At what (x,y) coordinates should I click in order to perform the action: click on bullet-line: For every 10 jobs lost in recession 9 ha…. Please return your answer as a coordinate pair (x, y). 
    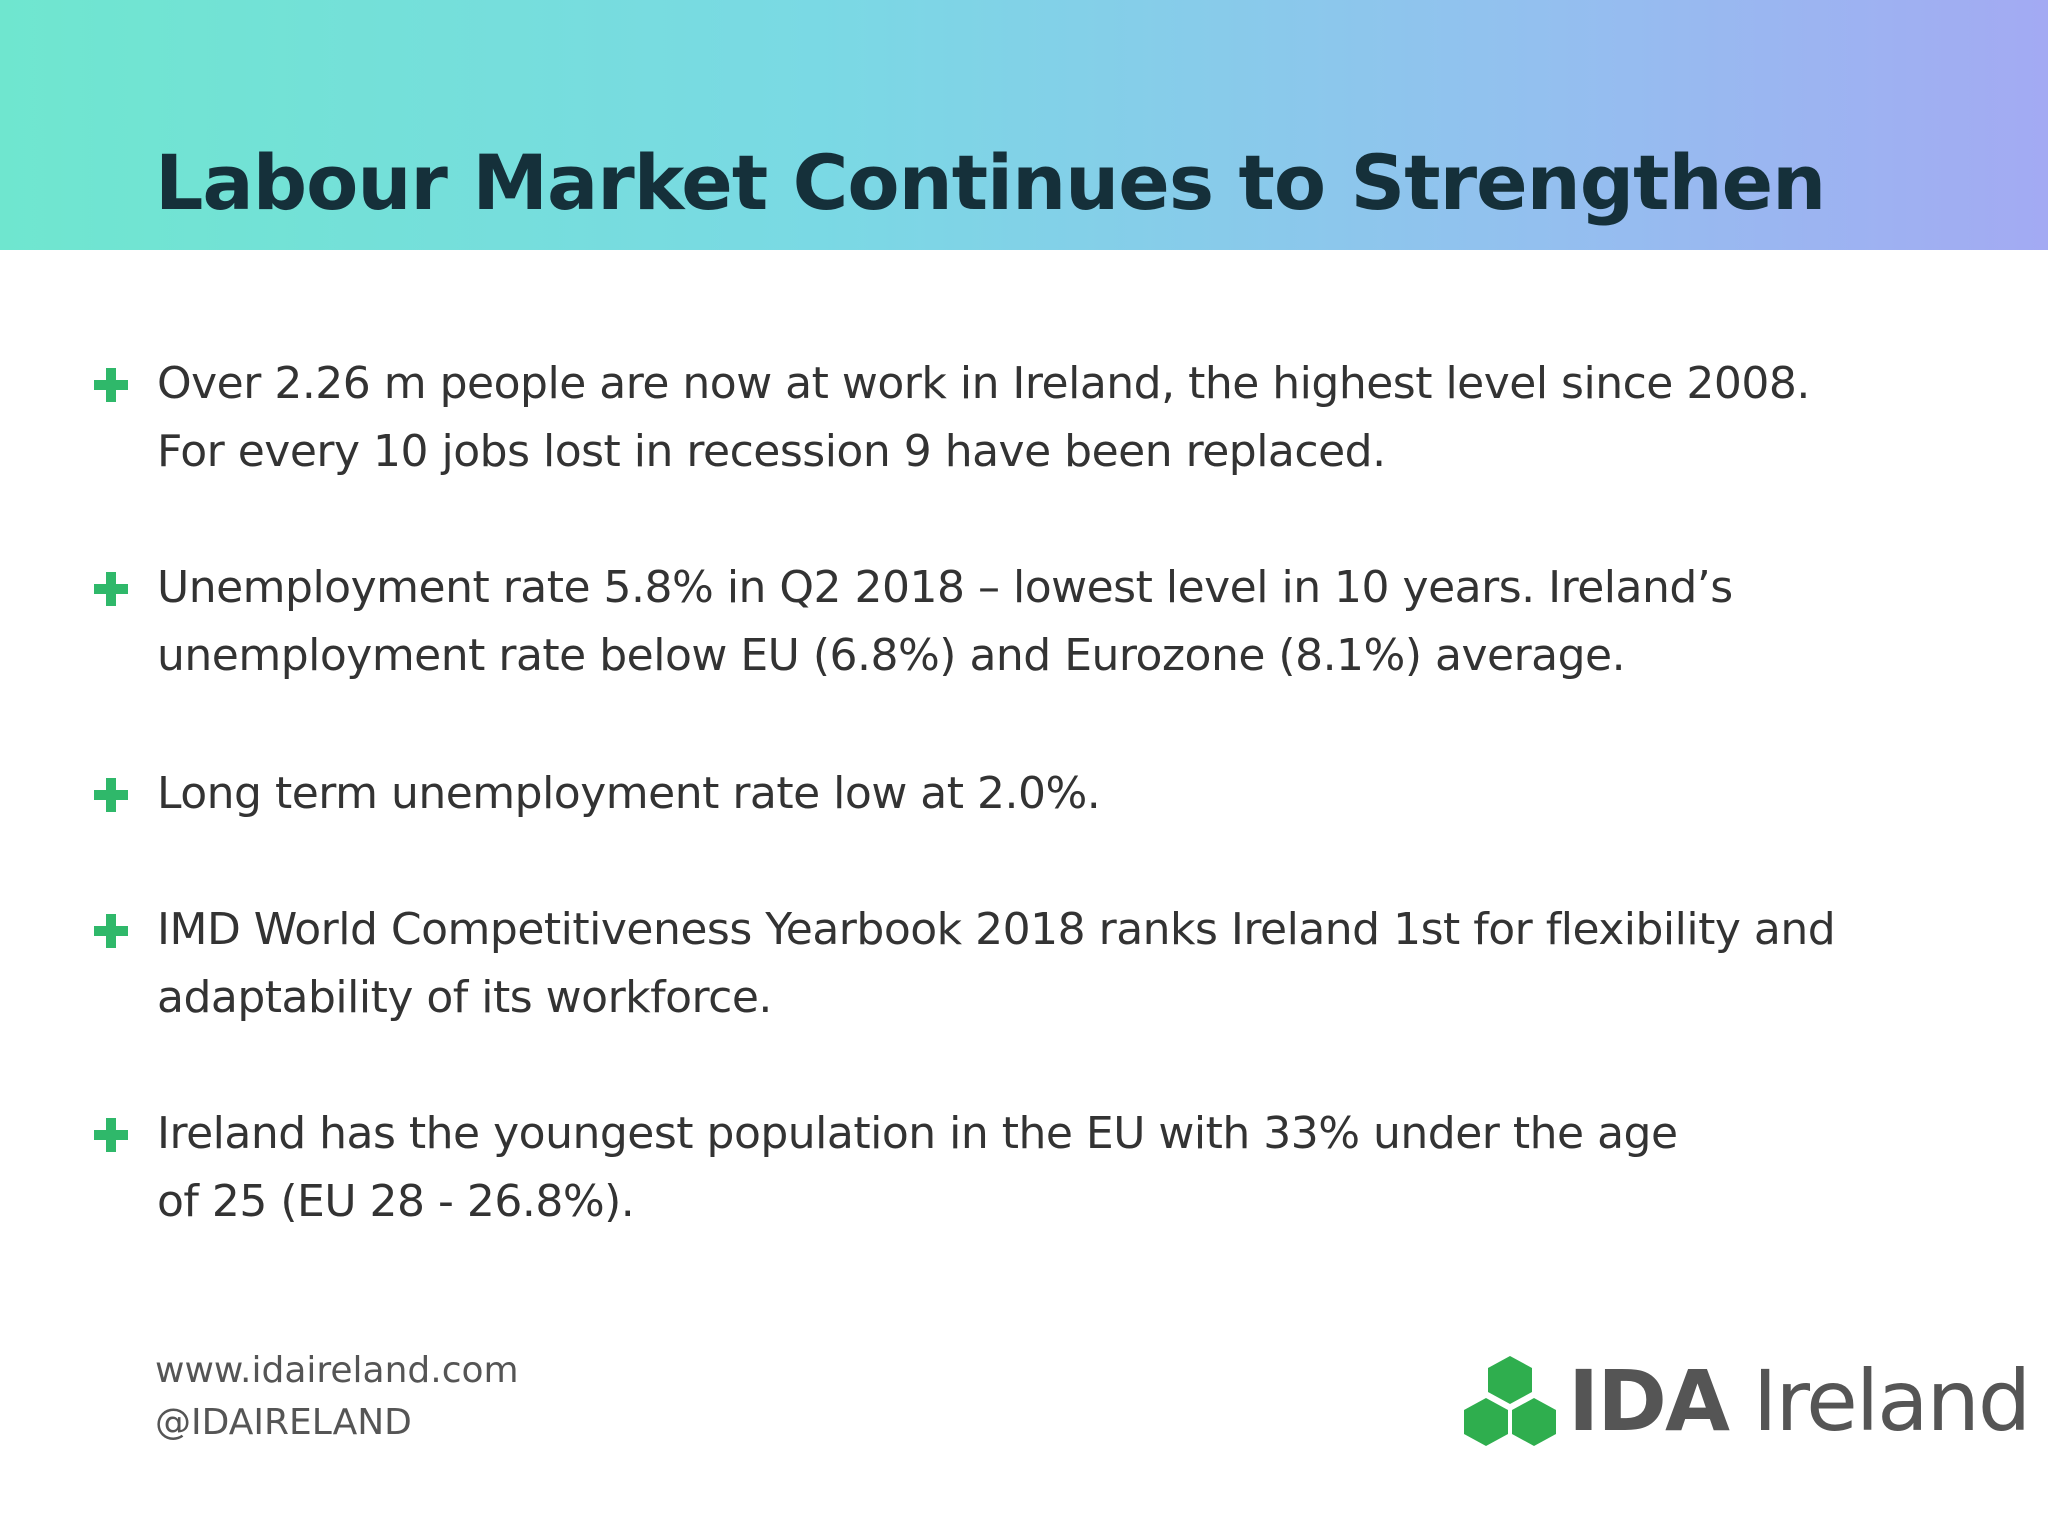
    Looking at the image, I should click on (771, 451).